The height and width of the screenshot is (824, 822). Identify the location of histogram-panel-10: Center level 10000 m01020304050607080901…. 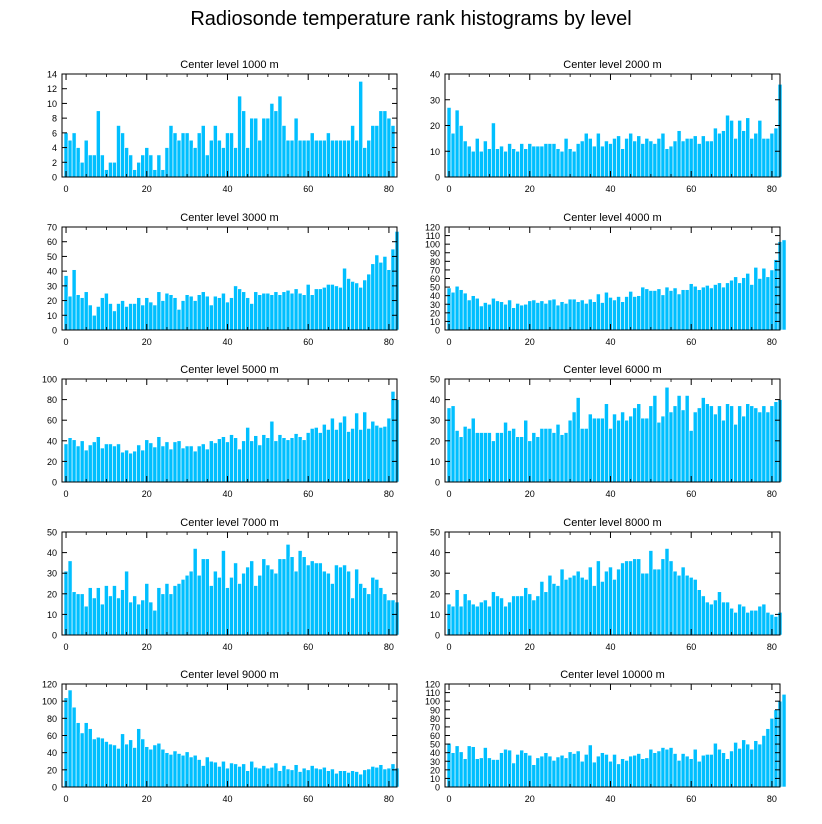
(606, 736).